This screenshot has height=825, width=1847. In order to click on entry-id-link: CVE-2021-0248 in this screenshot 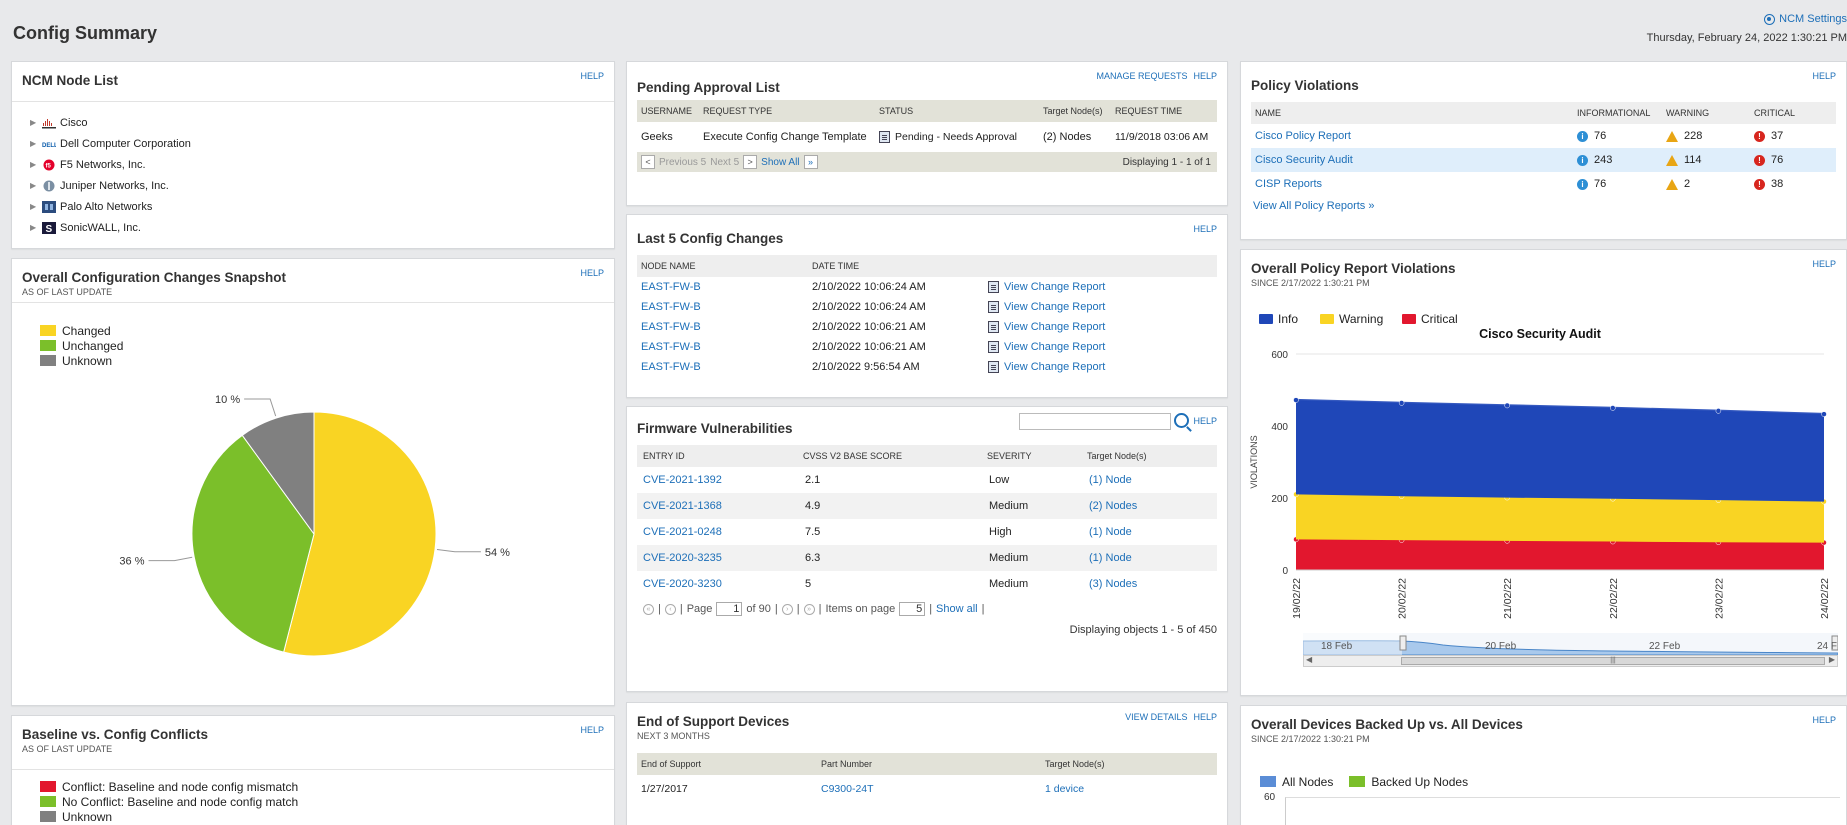, I will do `click(682, 532)`.